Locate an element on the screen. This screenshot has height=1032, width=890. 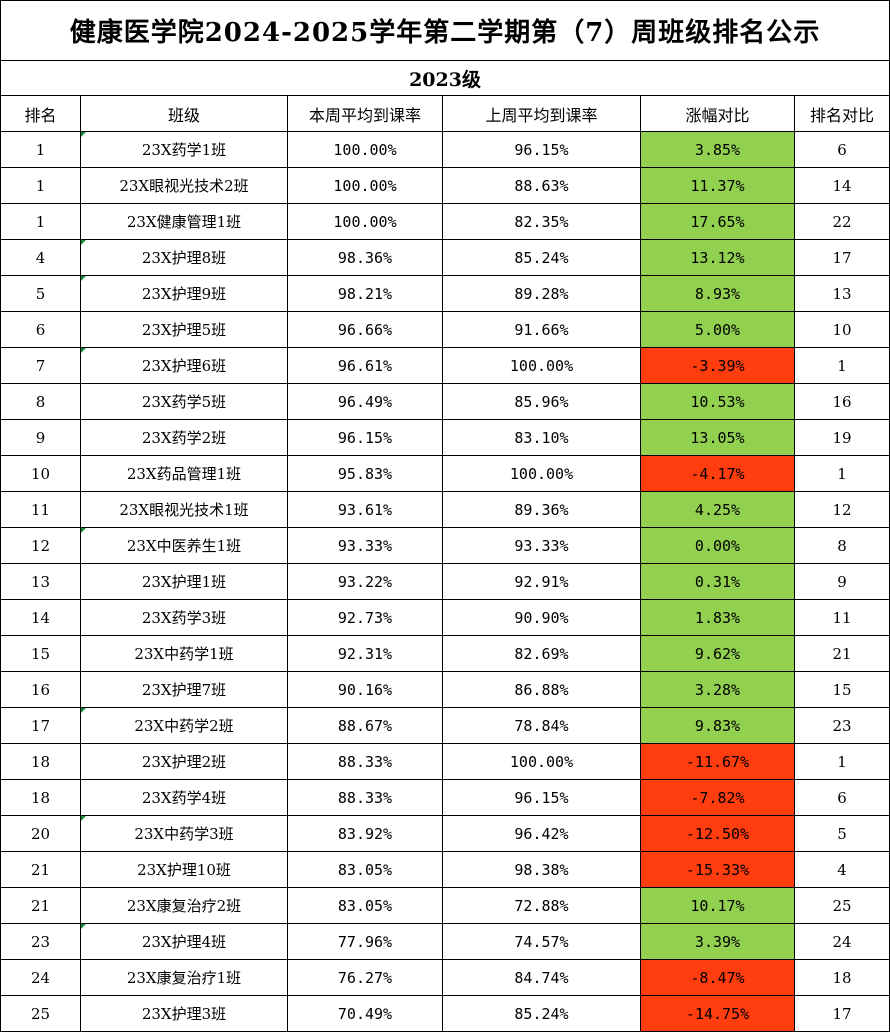
last-week-rate-cell: 91.66% is located at coordinates (541, 329).